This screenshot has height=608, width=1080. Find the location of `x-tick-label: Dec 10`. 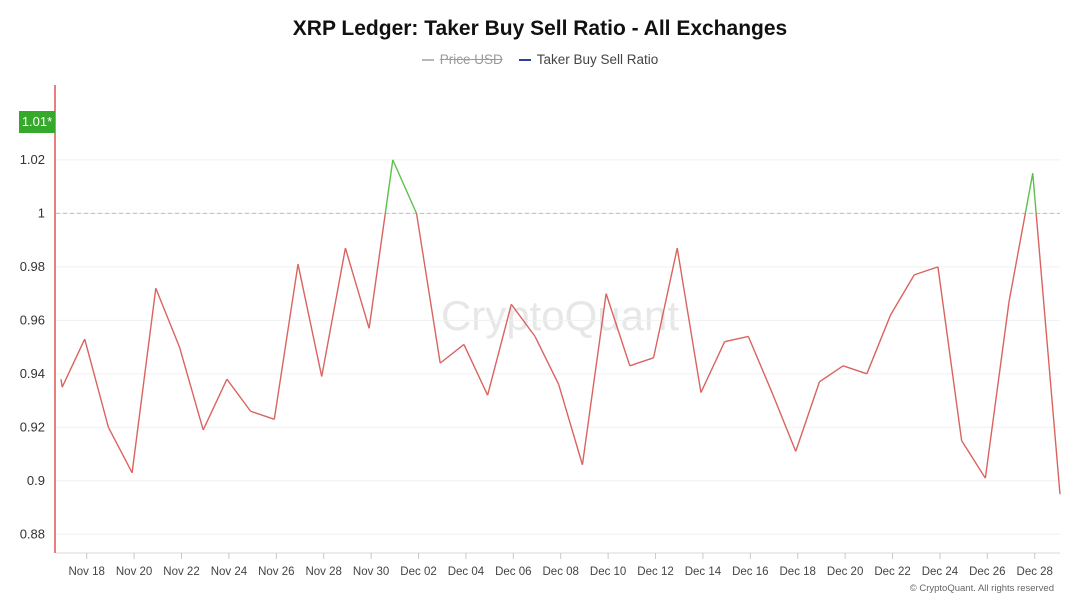

x-tick-label: Dec 10 is located at coordinates (608, 572).